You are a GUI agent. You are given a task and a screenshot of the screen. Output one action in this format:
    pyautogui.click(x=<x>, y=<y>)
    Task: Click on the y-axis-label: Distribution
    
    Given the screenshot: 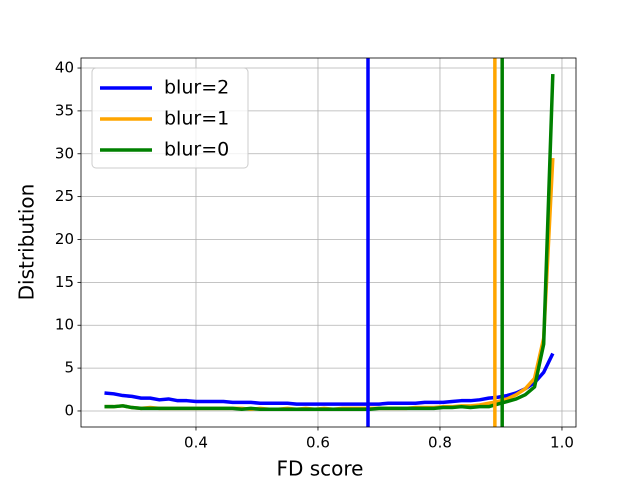 What is the action you would take?
    pyautogui.click(x=27, y=242)
    